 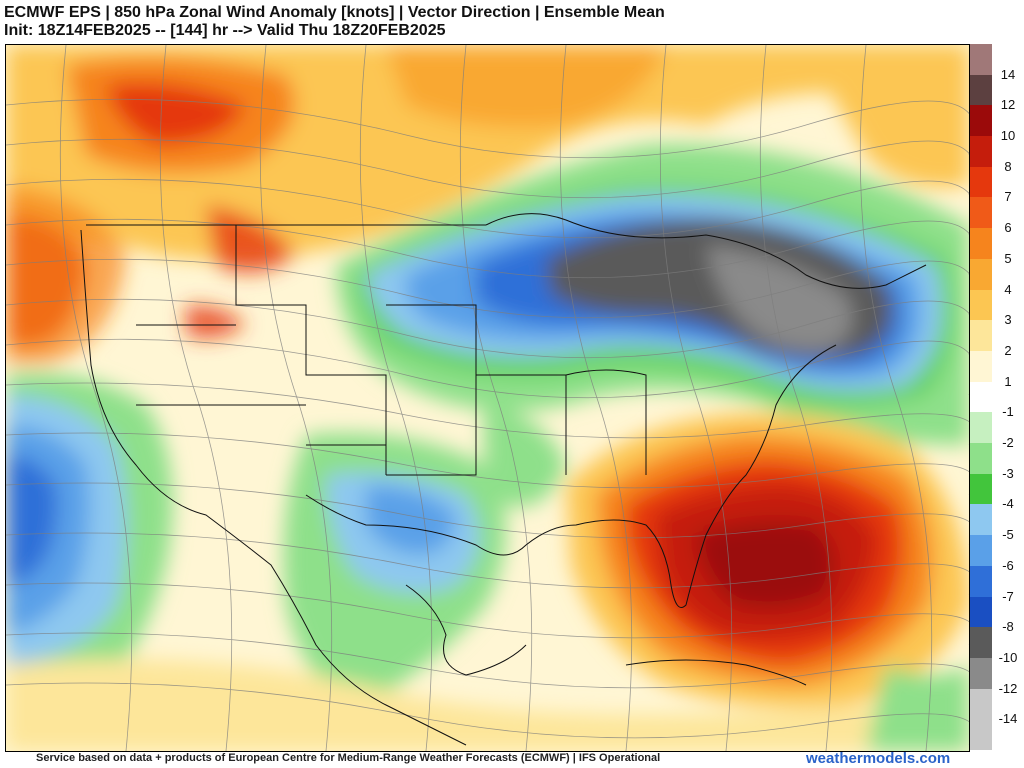 What do you see at coordinates (878, 758) in the screenshot?
I see `site-link: weathermodels.com` at bounding box center [878, 758].